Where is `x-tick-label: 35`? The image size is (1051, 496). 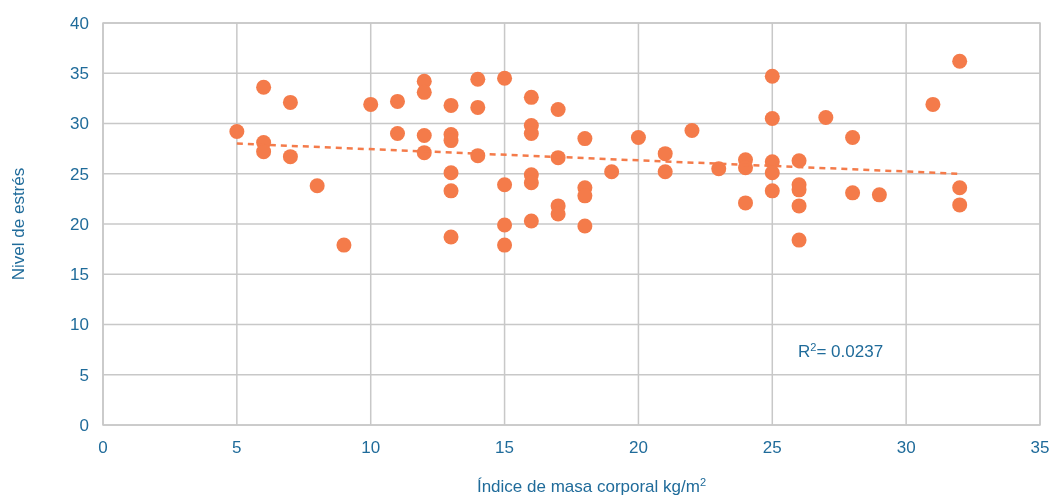 x-tick-label: 35 is located at coordinates (1040, 447).